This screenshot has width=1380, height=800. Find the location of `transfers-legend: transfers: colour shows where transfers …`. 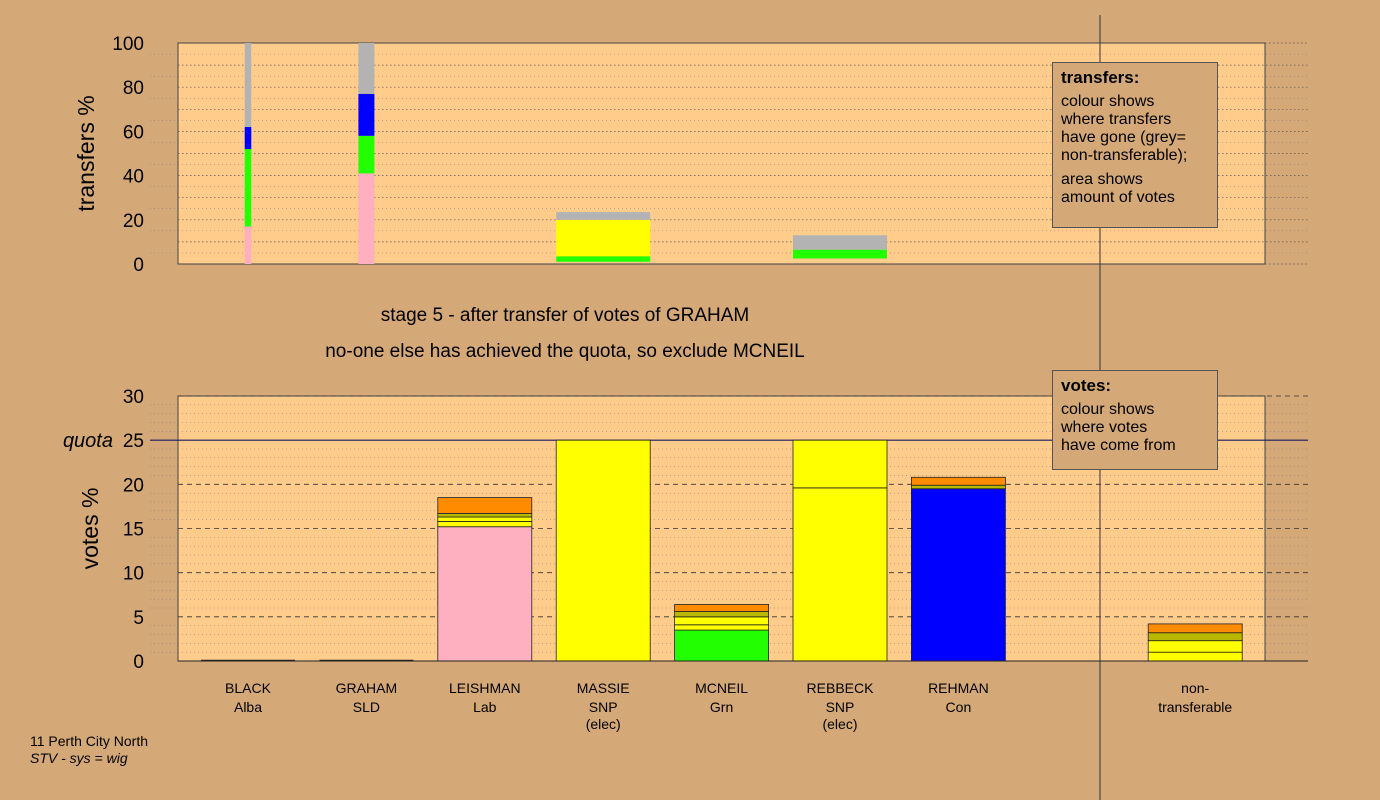

transfers-legend: transfers: colour shows where transfers … is located at coordinates (1135, 145).